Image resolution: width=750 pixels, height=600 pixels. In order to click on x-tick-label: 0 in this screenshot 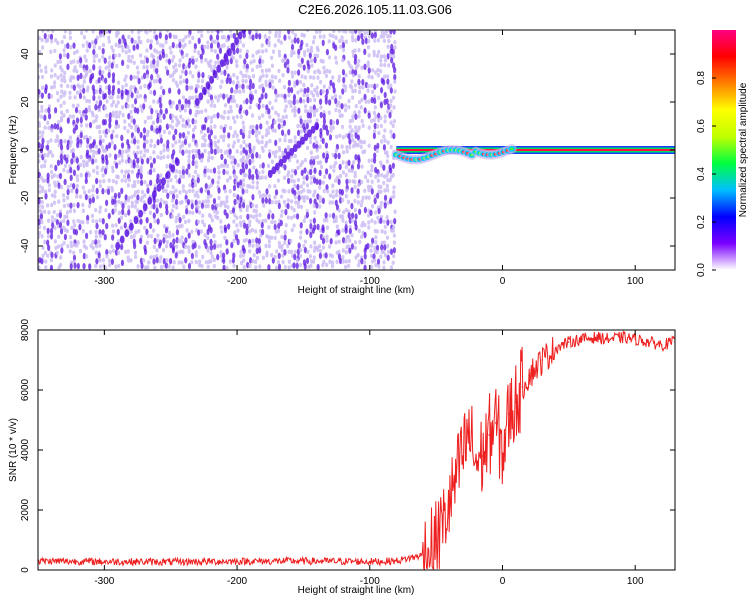, I will do `click(503, 581)`.